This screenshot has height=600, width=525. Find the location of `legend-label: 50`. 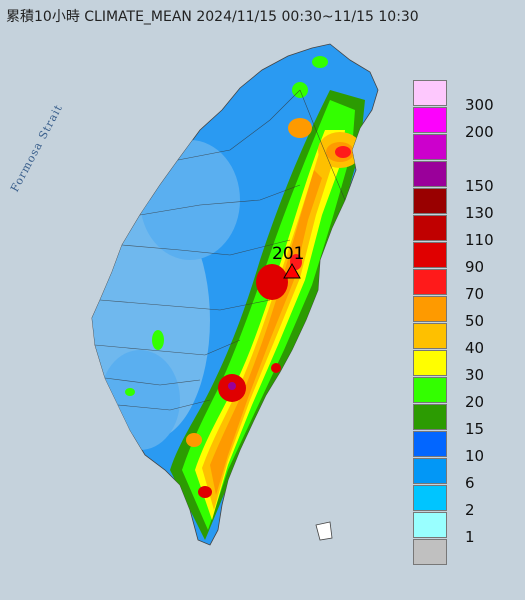

legend-label: 50 is located at coordinates (475, 321).